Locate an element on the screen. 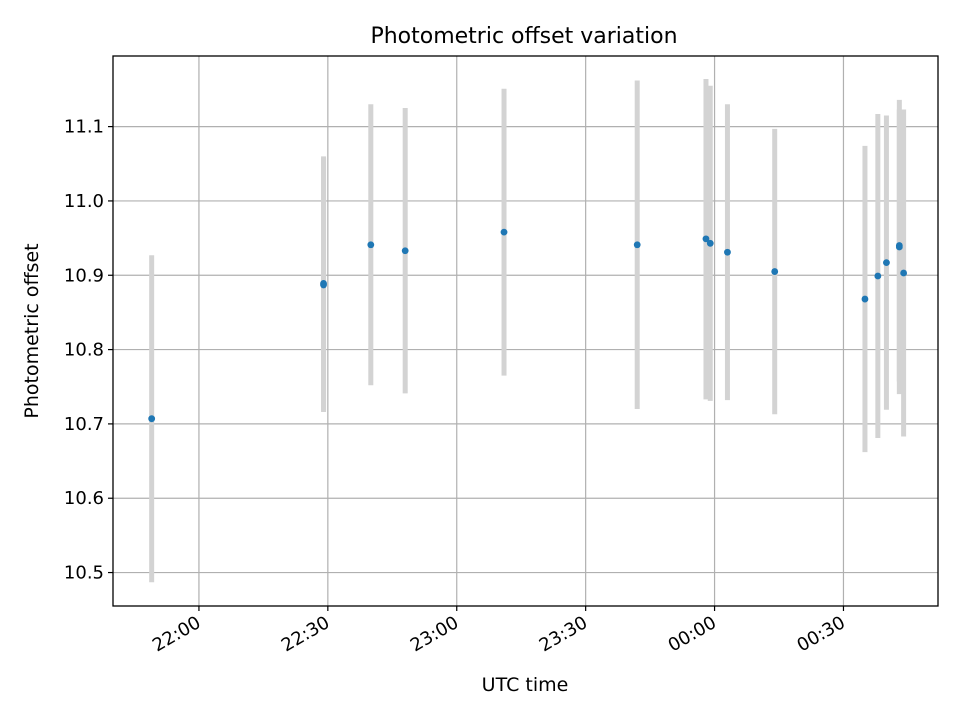 The width and height of the screenshot is (960, 720). x-tick-label: 22:00 is located at coordinates (176, 634).